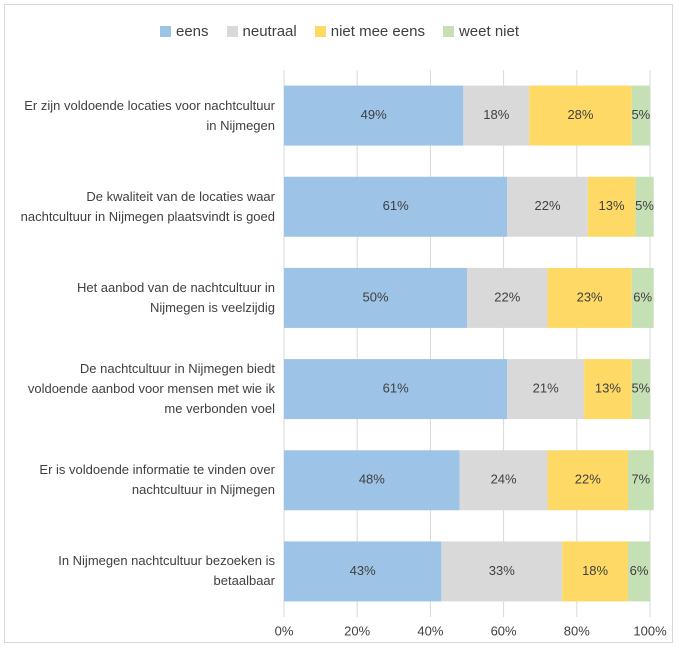 The height and width of the screenshot is (649, 679). I want to click on data-label: 21%, so click(546, 388).